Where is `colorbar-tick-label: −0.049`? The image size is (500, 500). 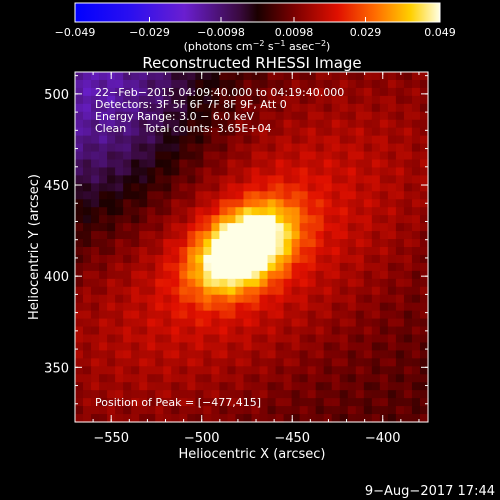 colorbar-tick-label: −0.049 is located at coordinates (75, 32).